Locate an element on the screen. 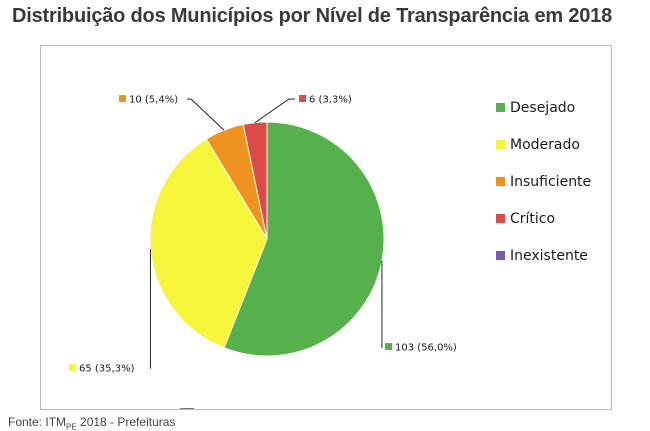 The image size is (650, 431). source-prefix: Fonte: ITM is located at coordinates (37, 422).